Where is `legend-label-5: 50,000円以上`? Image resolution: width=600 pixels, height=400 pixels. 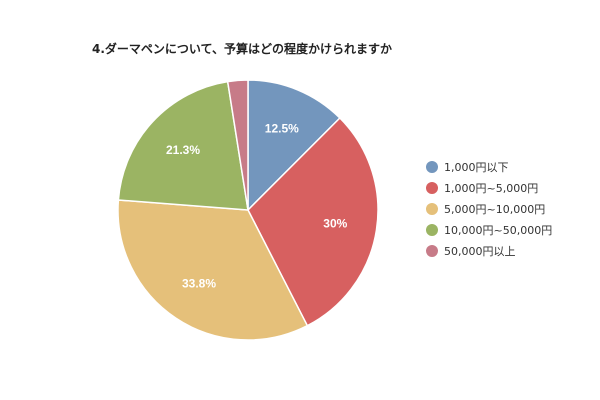 legend-label-5: 50,000円以上 is located at coordinates (480, 251).